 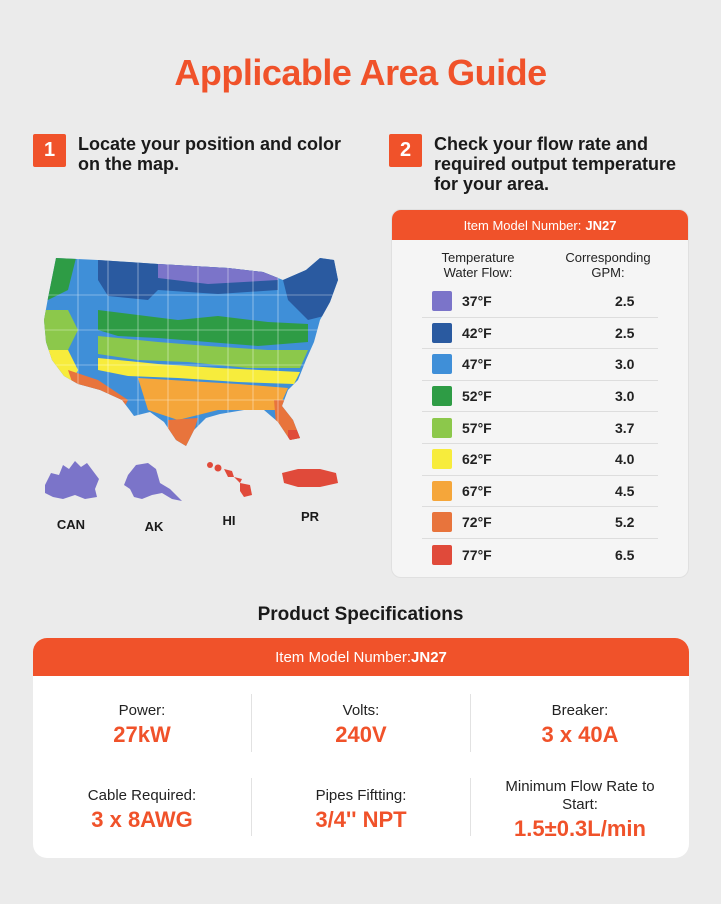 What do you see at coordinates (310, 478) in the screenshot?
I see `puerto-rico-shape` at bounding box center [310, 478].